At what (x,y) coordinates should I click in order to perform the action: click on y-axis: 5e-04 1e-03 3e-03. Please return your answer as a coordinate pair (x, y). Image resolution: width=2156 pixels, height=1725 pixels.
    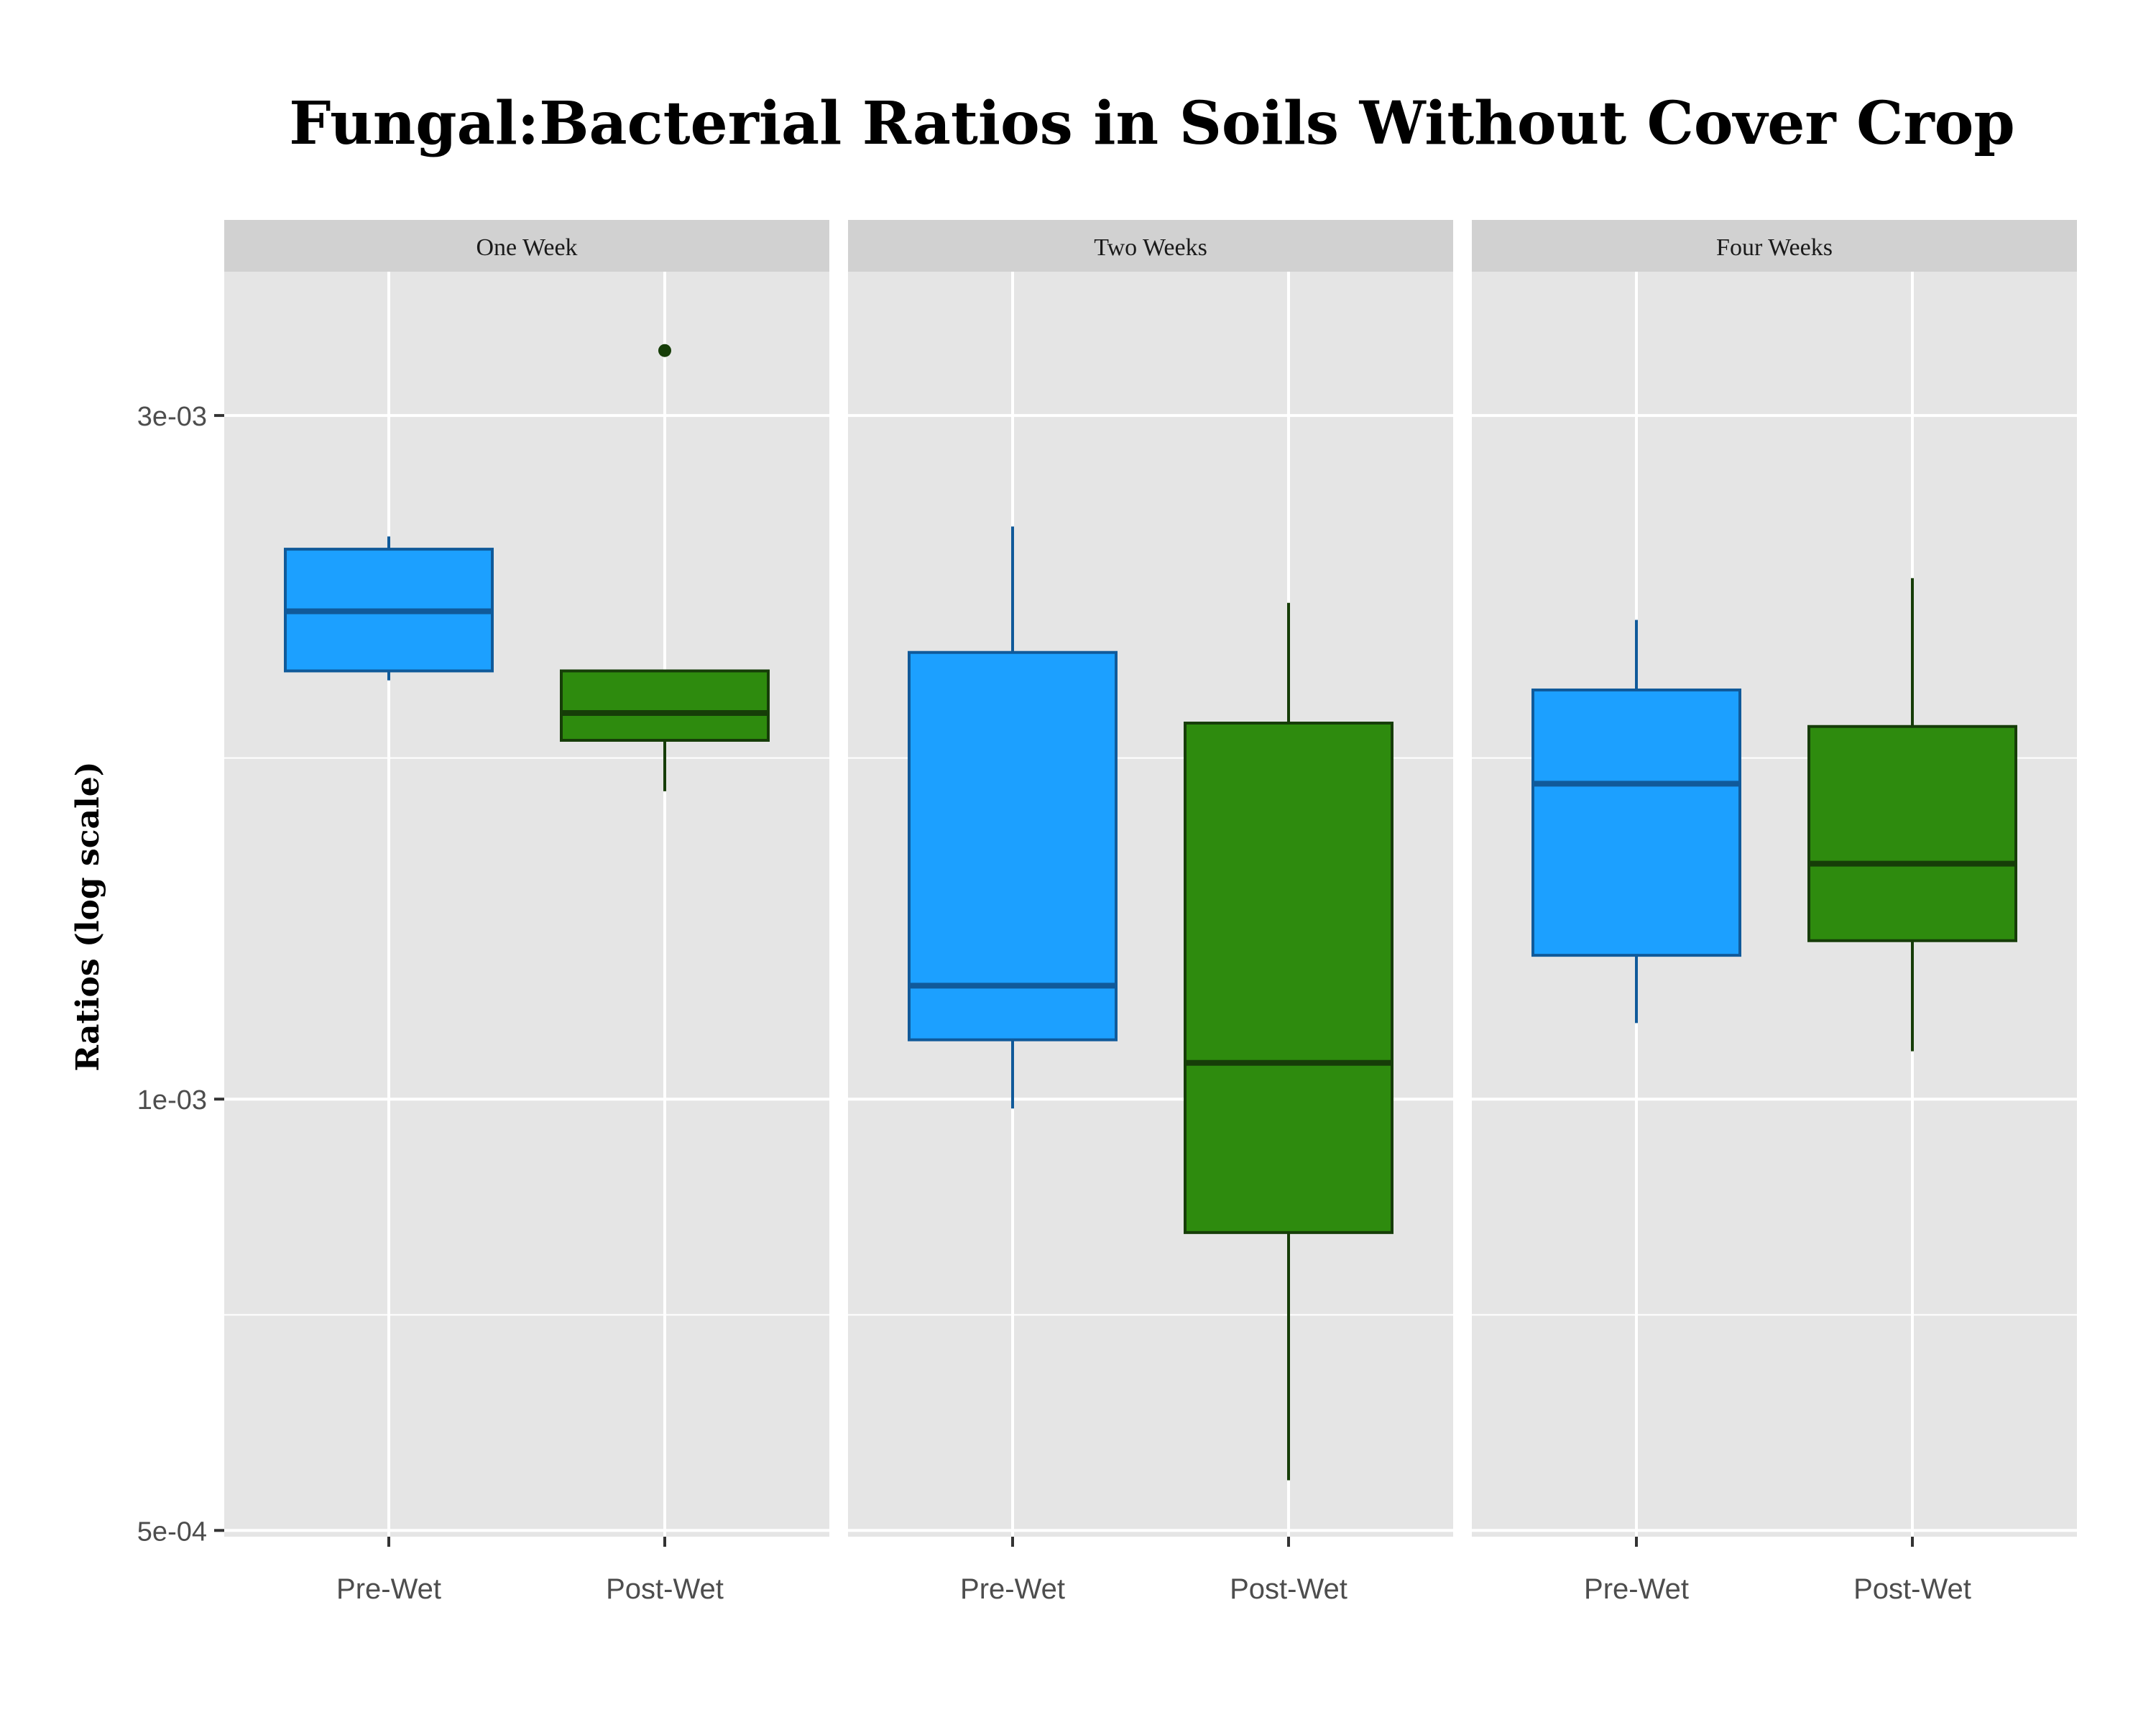
    Looking at the image, I should click on (180, 974).